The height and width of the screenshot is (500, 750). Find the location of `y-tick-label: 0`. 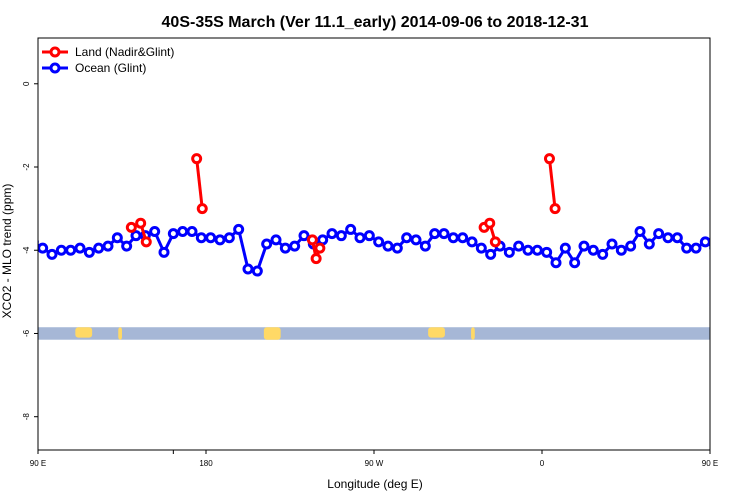

y-tick-label: 0 is located at coordinates (26, 83).